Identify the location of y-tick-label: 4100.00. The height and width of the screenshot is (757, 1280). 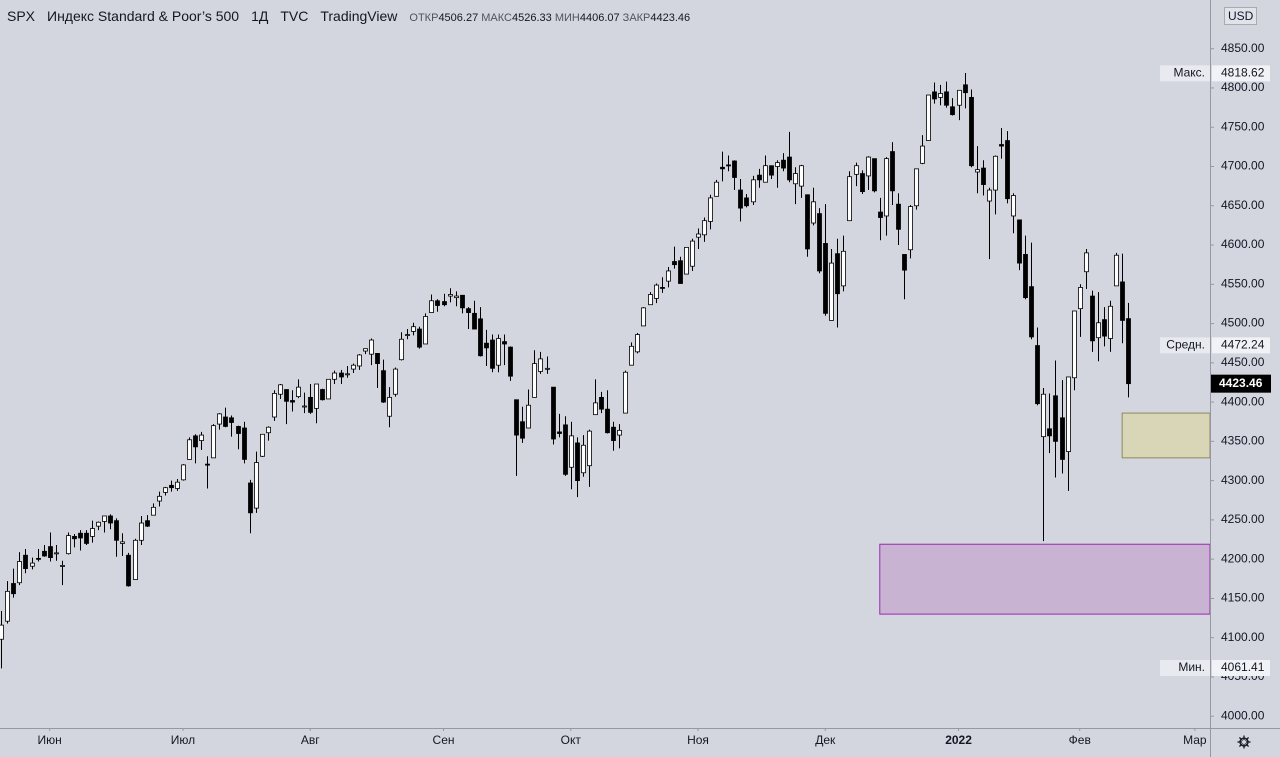
(1243, 637).